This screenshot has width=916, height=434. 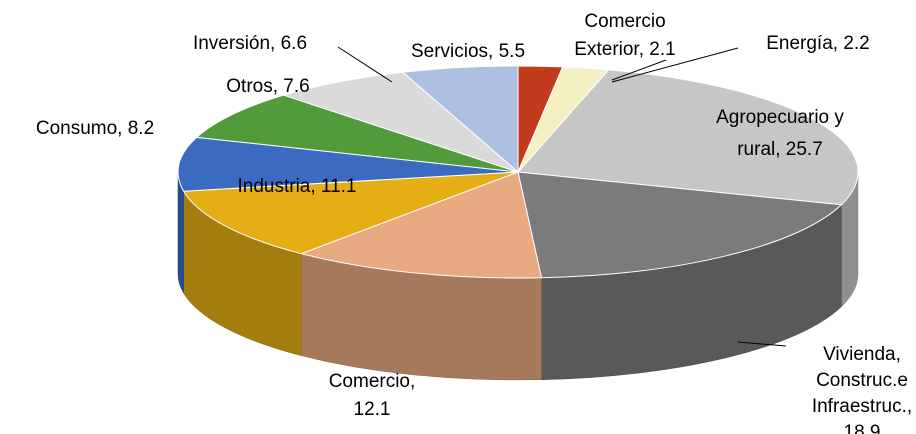 I want to click on data-label-line: Energía, 2.2, so click(x=818, y=43).